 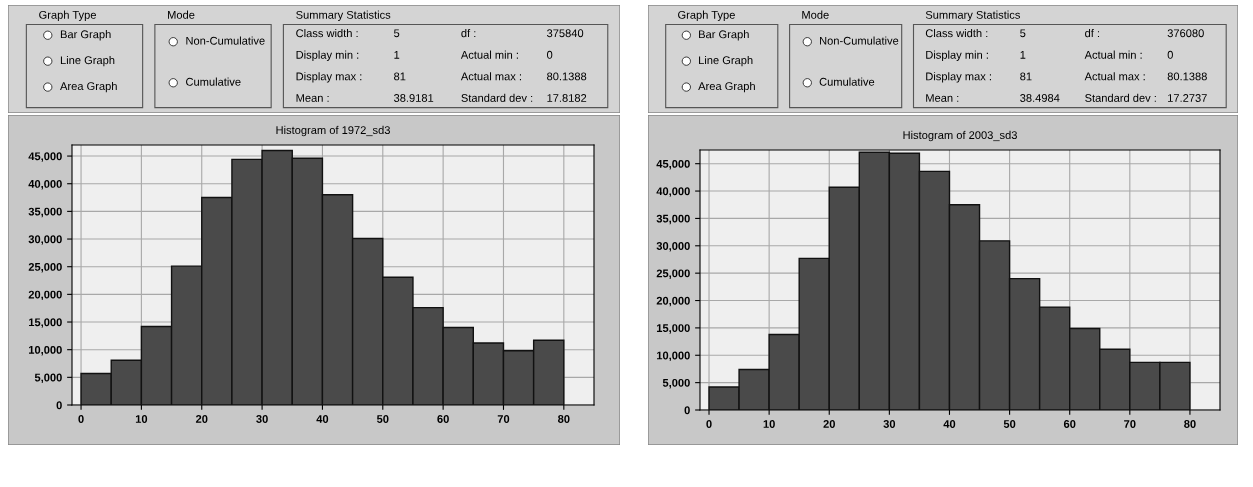 What do you see at coordinates (1187, 98) in the screenshot?
I see `text: 17.2737` at bounding box center [1187, 98].